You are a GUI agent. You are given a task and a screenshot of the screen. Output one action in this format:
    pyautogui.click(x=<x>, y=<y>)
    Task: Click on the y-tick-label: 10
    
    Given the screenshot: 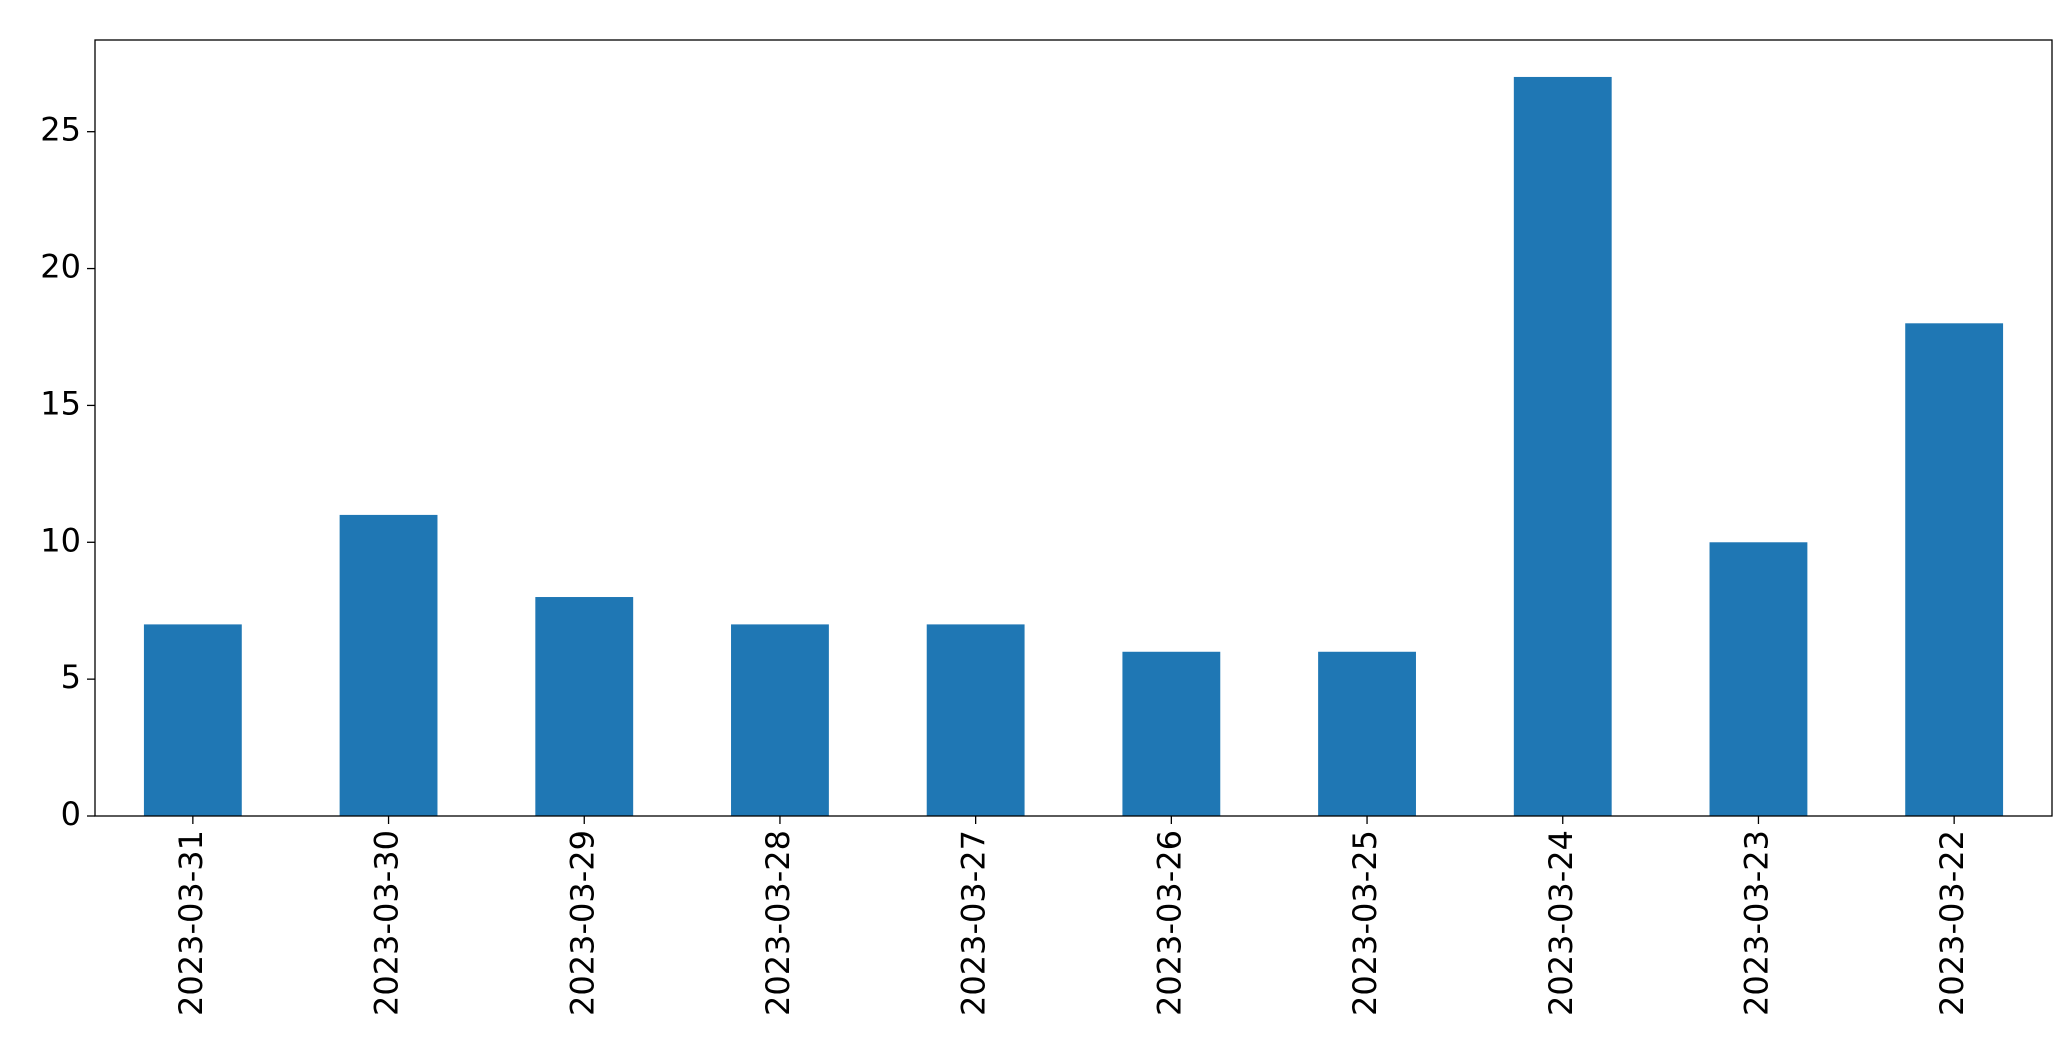 What is the action you would take?
    pyautogui.click(x=60, y=540)
    